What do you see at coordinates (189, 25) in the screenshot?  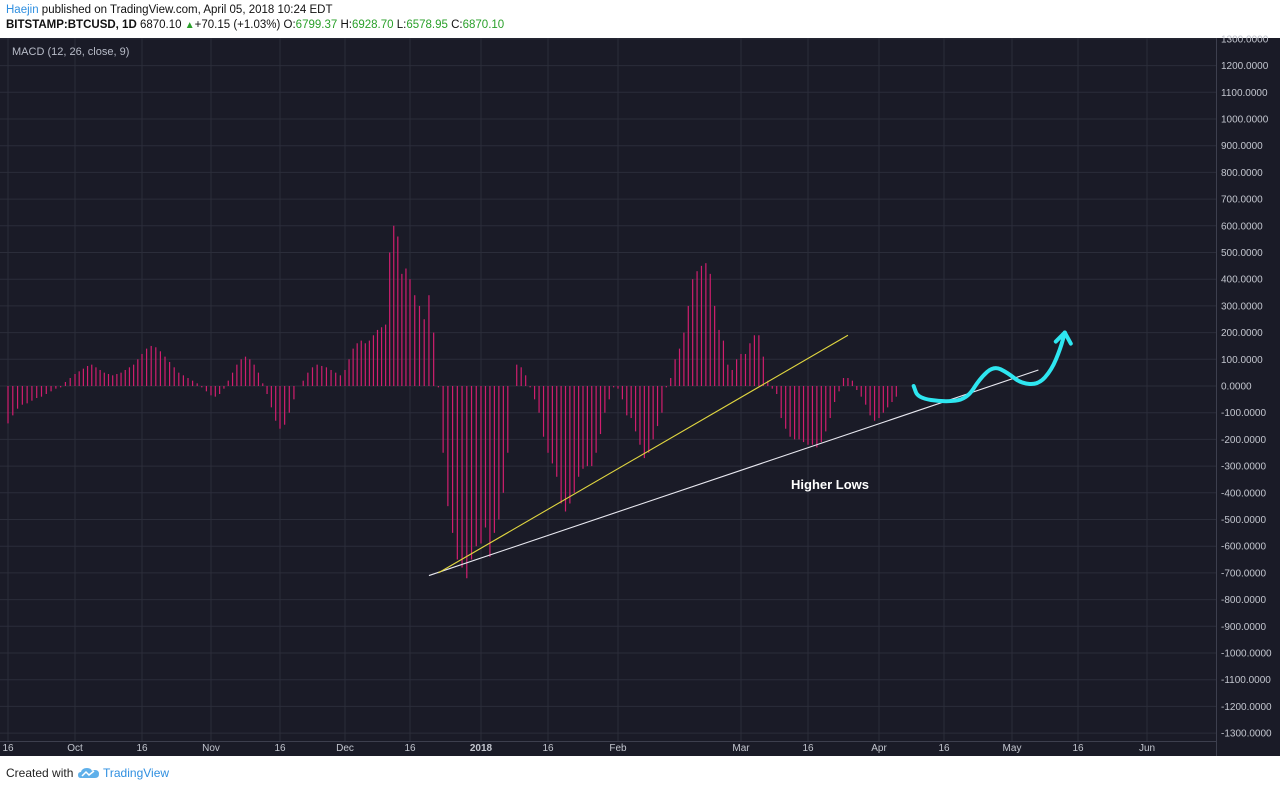 I see `up-triangle-icon: ▲` at bounding box center [189, 25].